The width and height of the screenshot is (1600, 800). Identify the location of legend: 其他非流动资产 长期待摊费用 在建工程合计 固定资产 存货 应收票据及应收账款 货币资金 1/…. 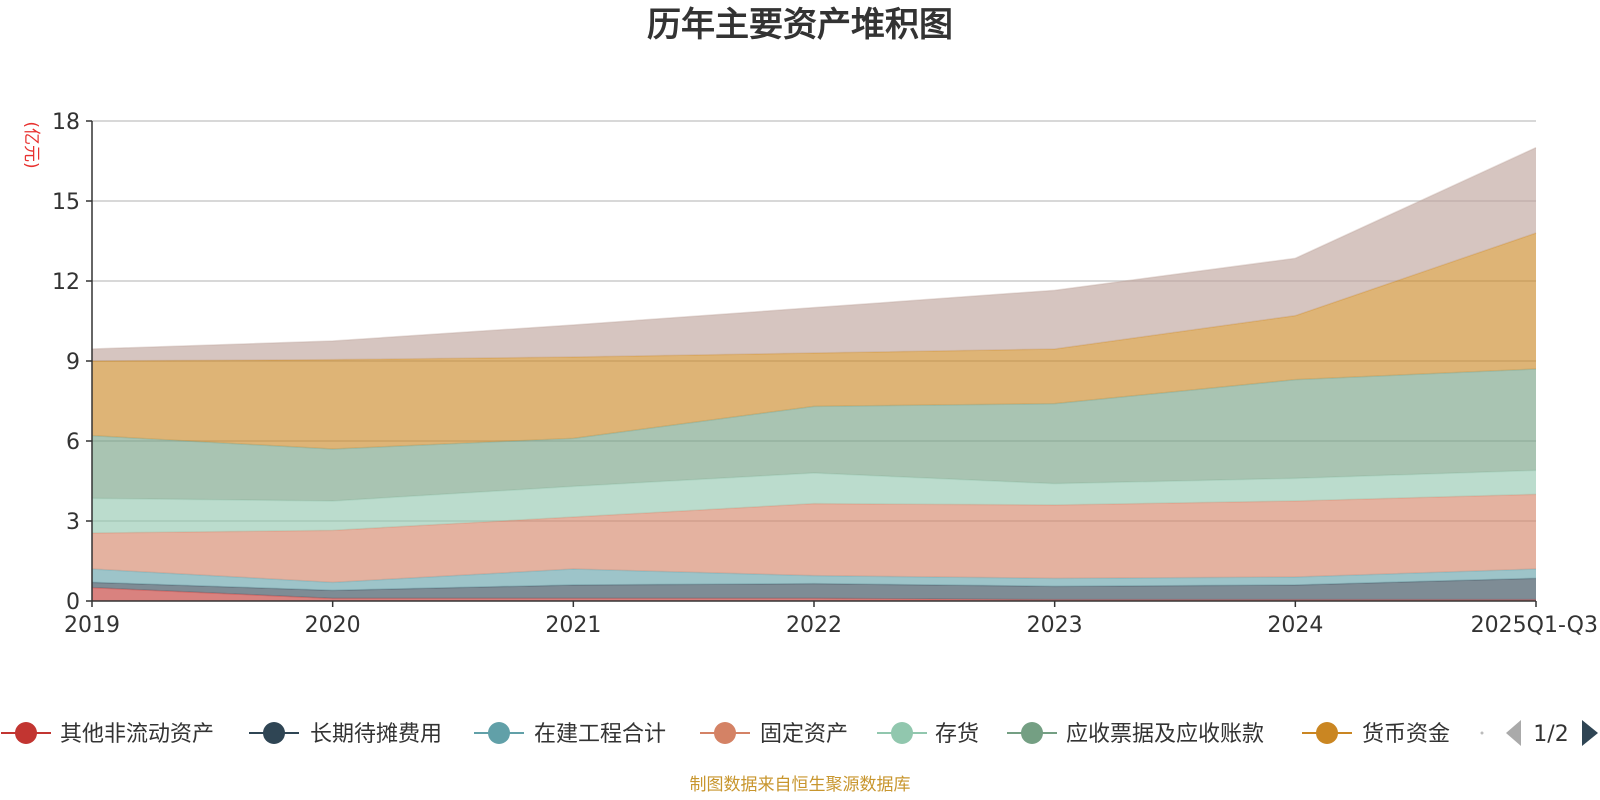
(799, 733).